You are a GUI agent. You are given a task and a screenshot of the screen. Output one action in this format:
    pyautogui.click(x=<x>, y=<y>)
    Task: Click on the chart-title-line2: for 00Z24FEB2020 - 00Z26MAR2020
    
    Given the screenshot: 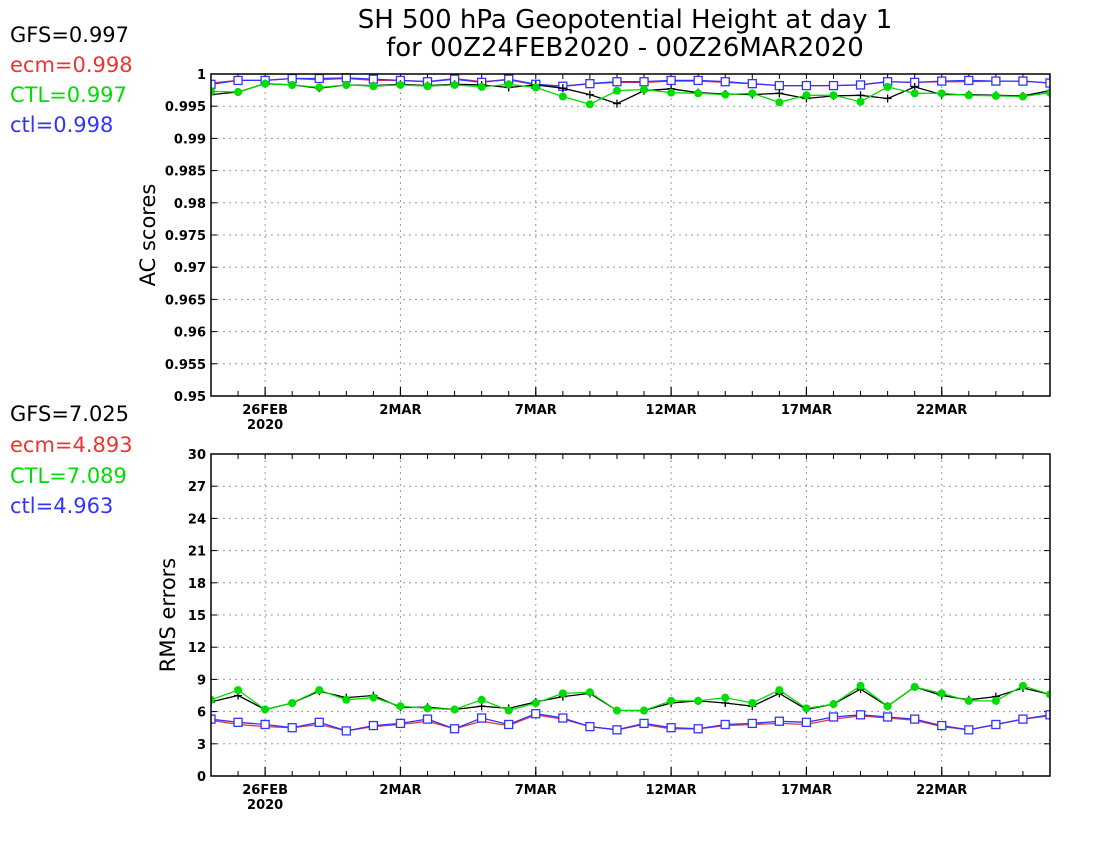 What is the action you would take?
    pyautogui.click(x=625, y=48)
    